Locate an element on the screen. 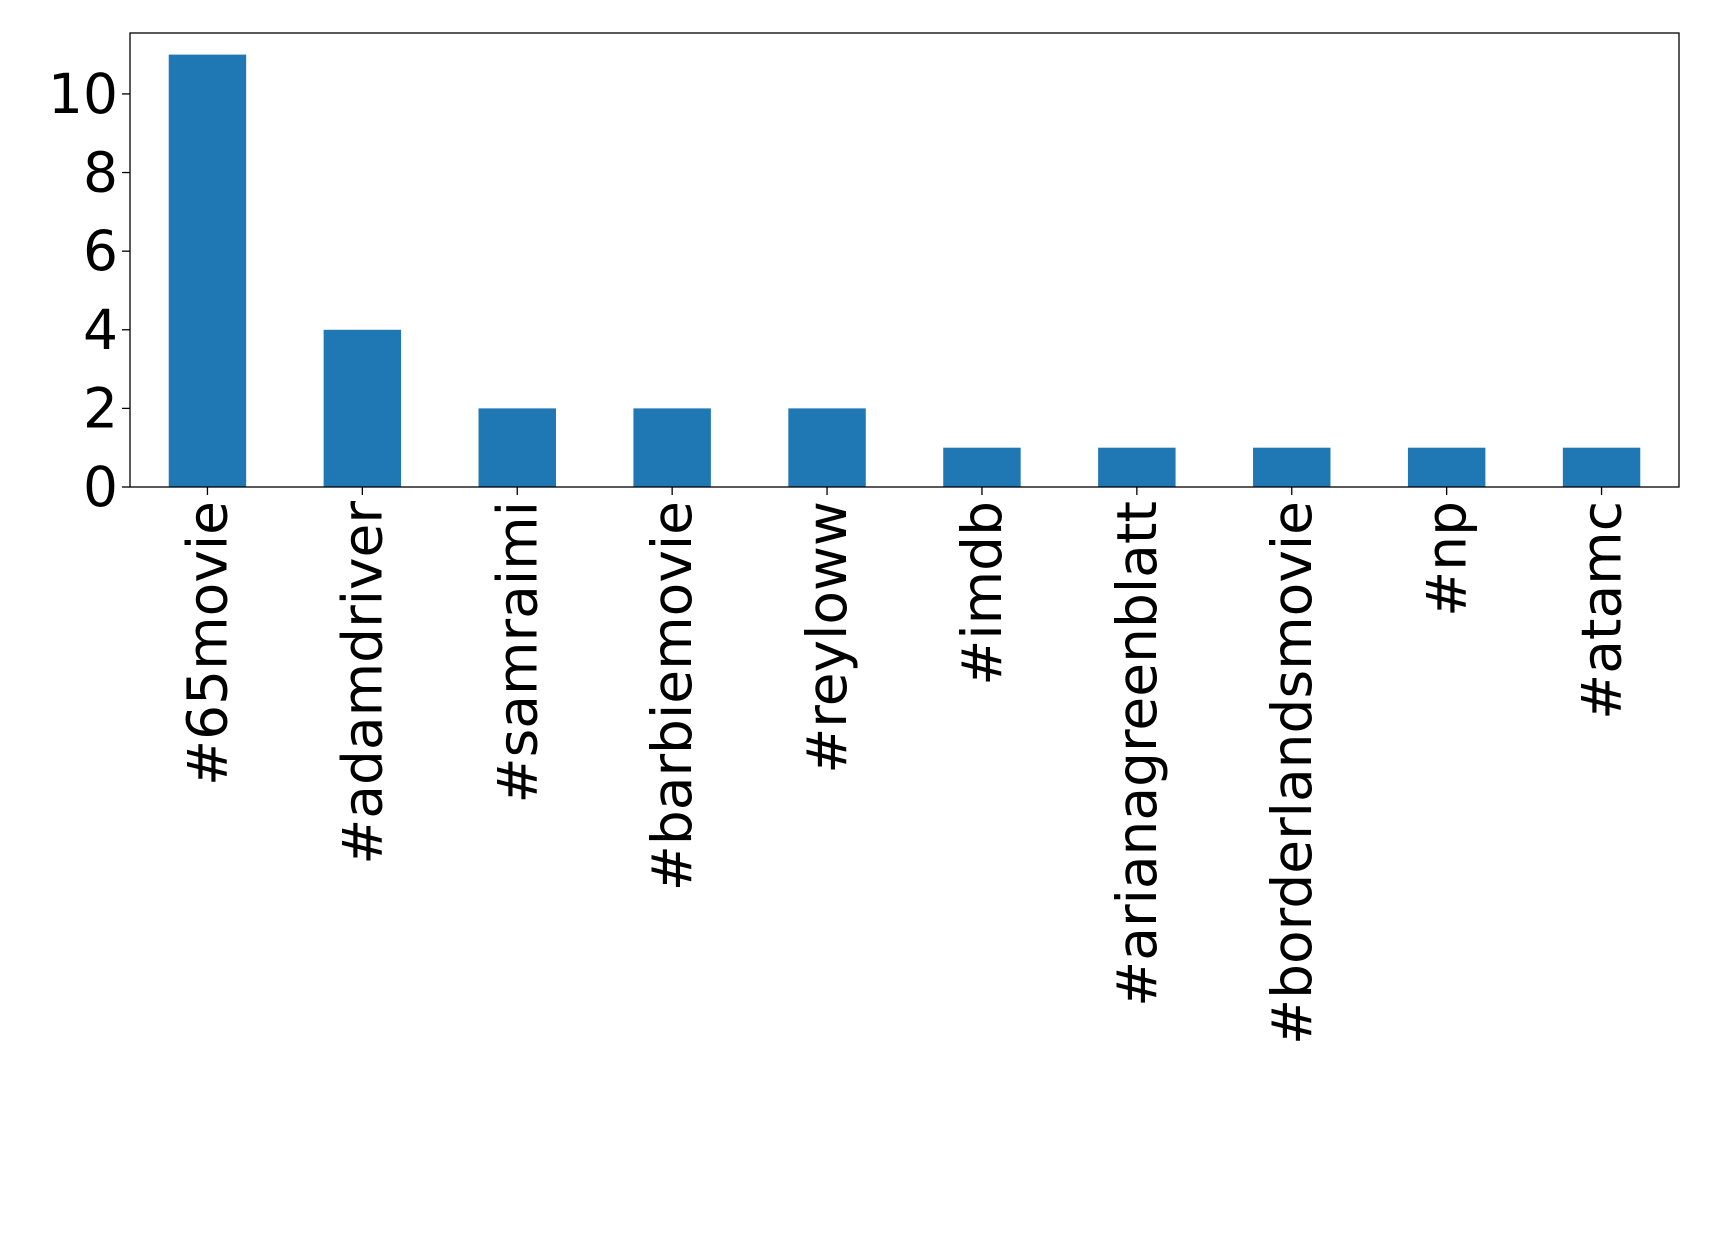 The image size is (1719, 1246). bar-imdb is located at coordinates (982, 467).